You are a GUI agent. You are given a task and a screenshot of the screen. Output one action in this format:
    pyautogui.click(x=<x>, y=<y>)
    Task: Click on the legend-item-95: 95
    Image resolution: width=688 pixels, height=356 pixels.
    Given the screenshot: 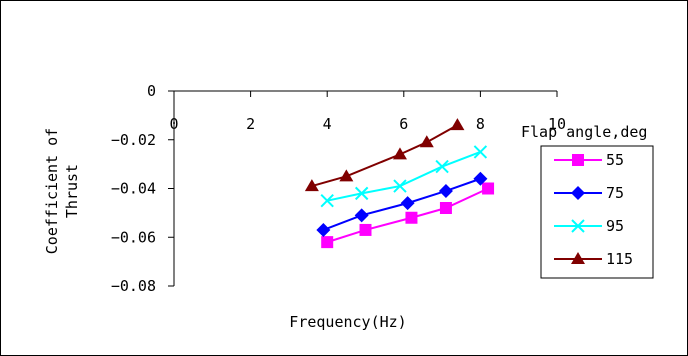 What is the action you would take?
    pyautogui.click(x=589, y=226)
    